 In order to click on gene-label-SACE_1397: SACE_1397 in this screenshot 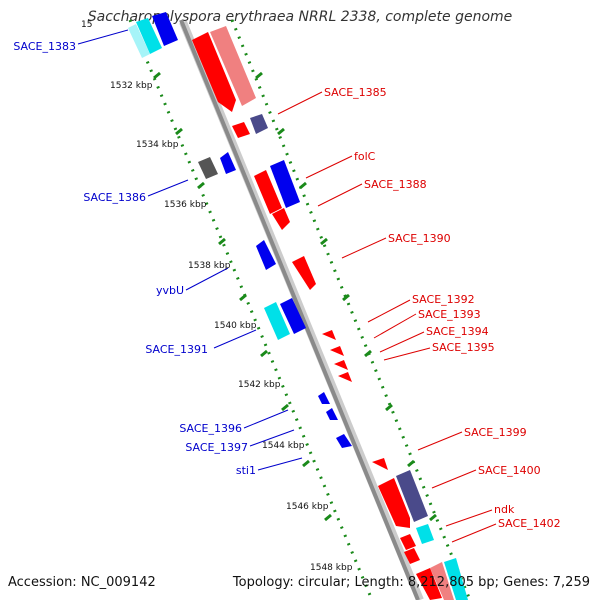, I will do `click(216, 447)`.